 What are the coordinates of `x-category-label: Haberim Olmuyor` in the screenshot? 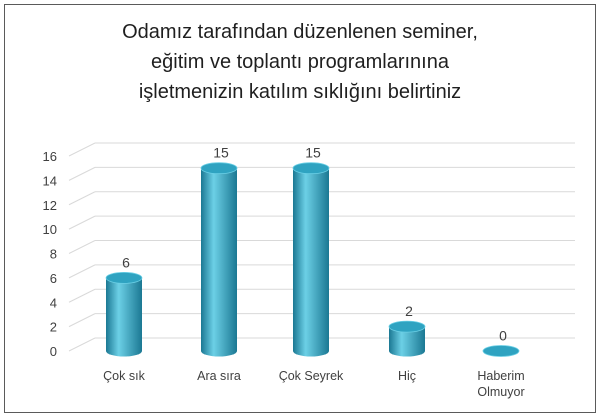 It's located at (500, 384).